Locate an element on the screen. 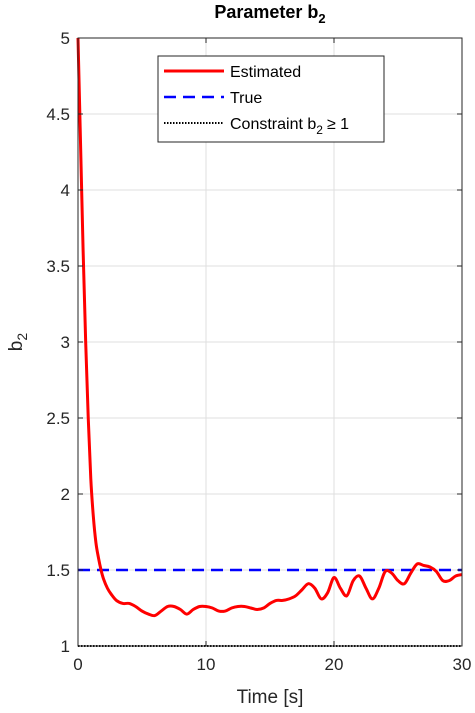  y-tick-label: 1 is located at coordinates (65, 646).